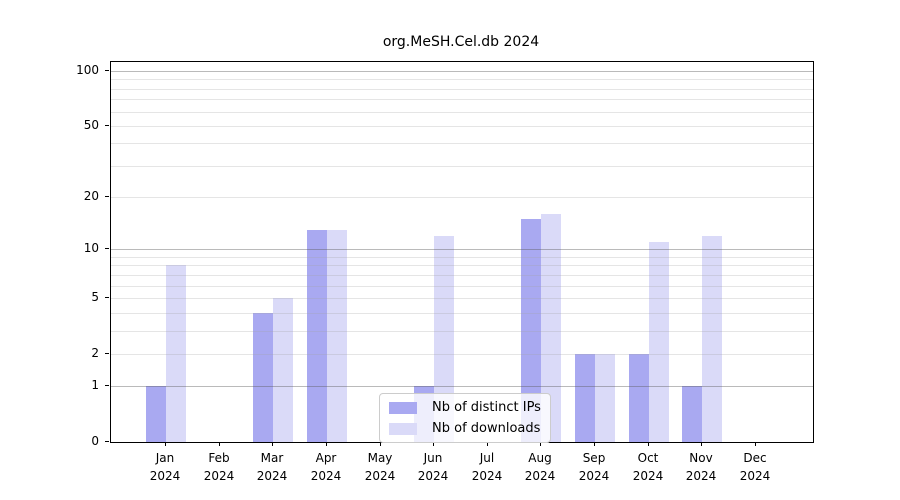 This screenshot has height=500, width=900. I want to click on x-tick-label: Oct 2024, so click(648, 467).